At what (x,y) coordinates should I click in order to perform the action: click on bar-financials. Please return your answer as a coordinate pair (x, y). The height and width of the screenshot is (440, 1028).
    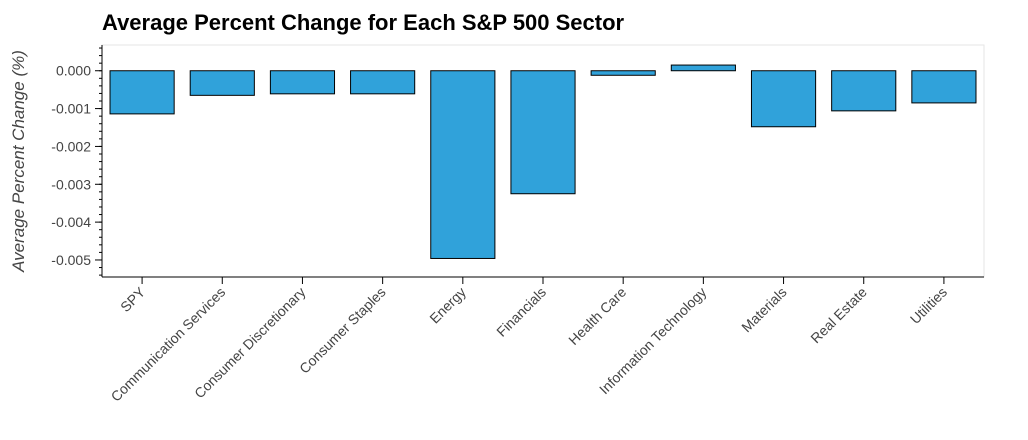
    Looking at the image, I should click on (543, 132).